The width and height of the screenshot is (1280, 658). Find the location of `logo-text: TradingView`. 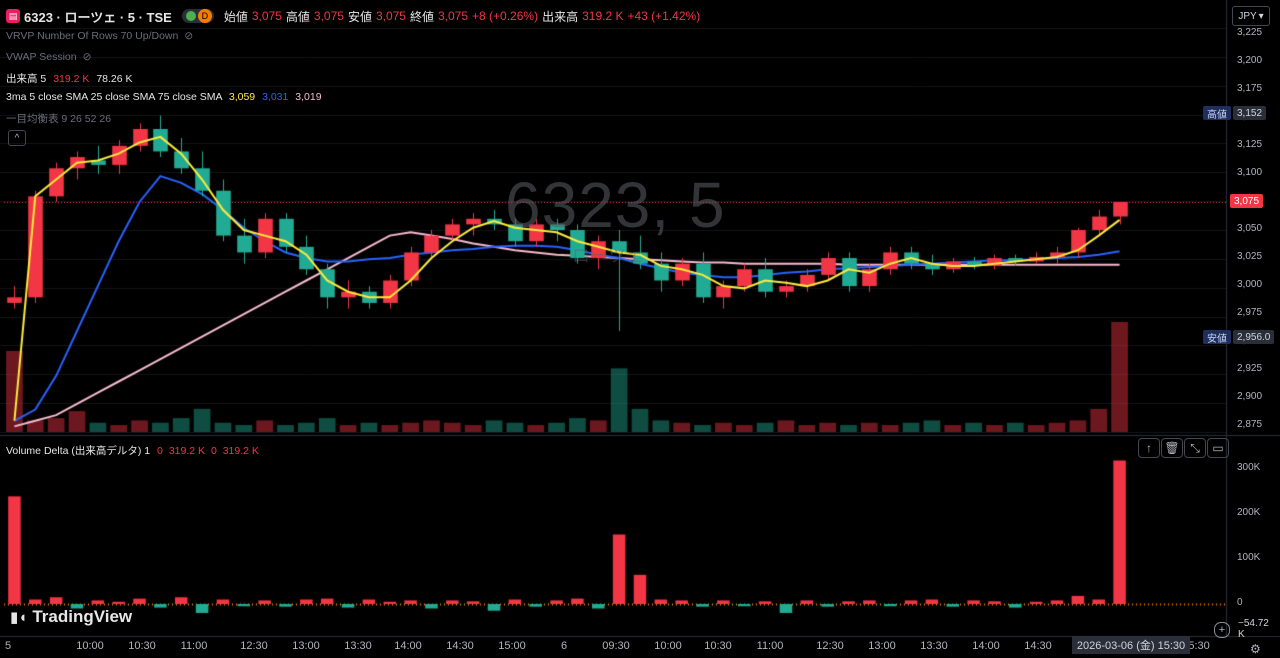

logo-text: TradingView is located at coordinates (82, 616).